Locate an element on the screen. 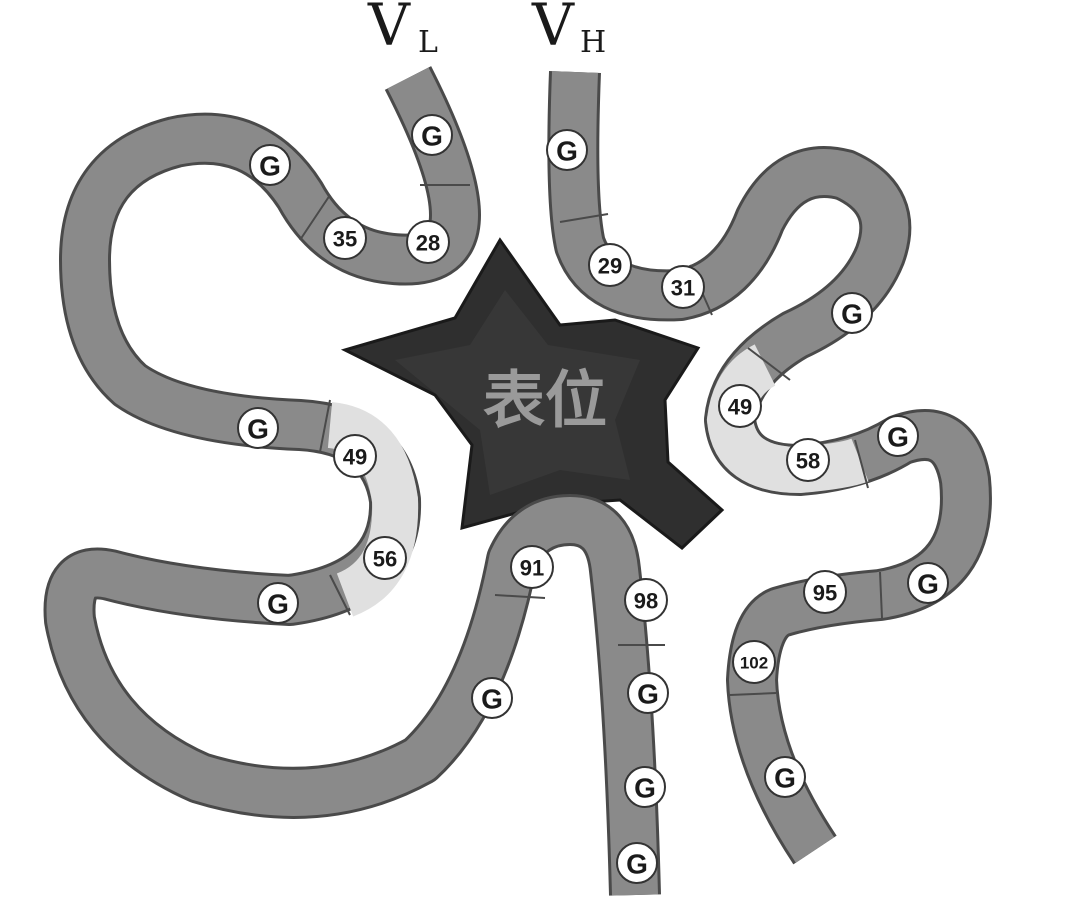  epitope-label: 表位 is located at coordinates (545, 400).